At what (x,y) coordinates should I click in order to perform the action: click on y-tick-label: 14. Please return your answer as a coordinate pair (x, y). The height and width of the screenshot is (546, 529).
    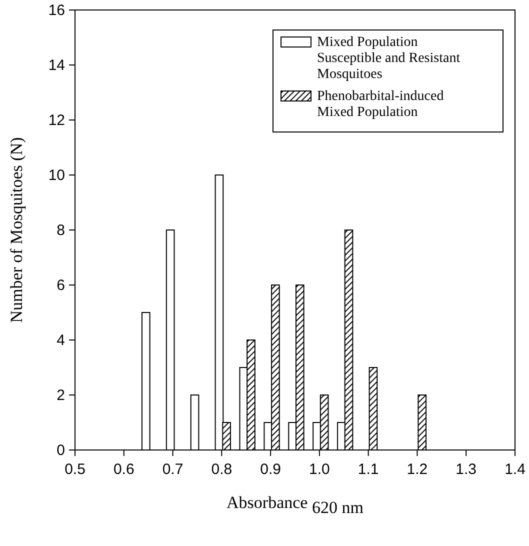
    Looking at the image, I should click on (56, 65).